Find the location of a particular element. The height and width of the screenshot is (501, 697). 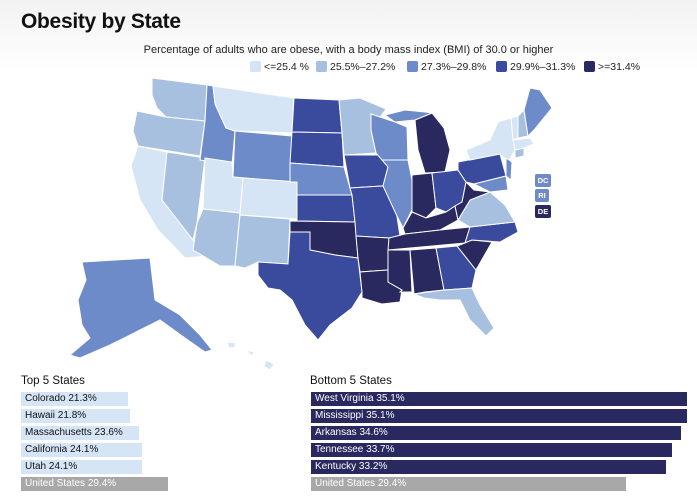

bottom5-bar: Arkansas 34.6% is located at coordinates (496, 433).